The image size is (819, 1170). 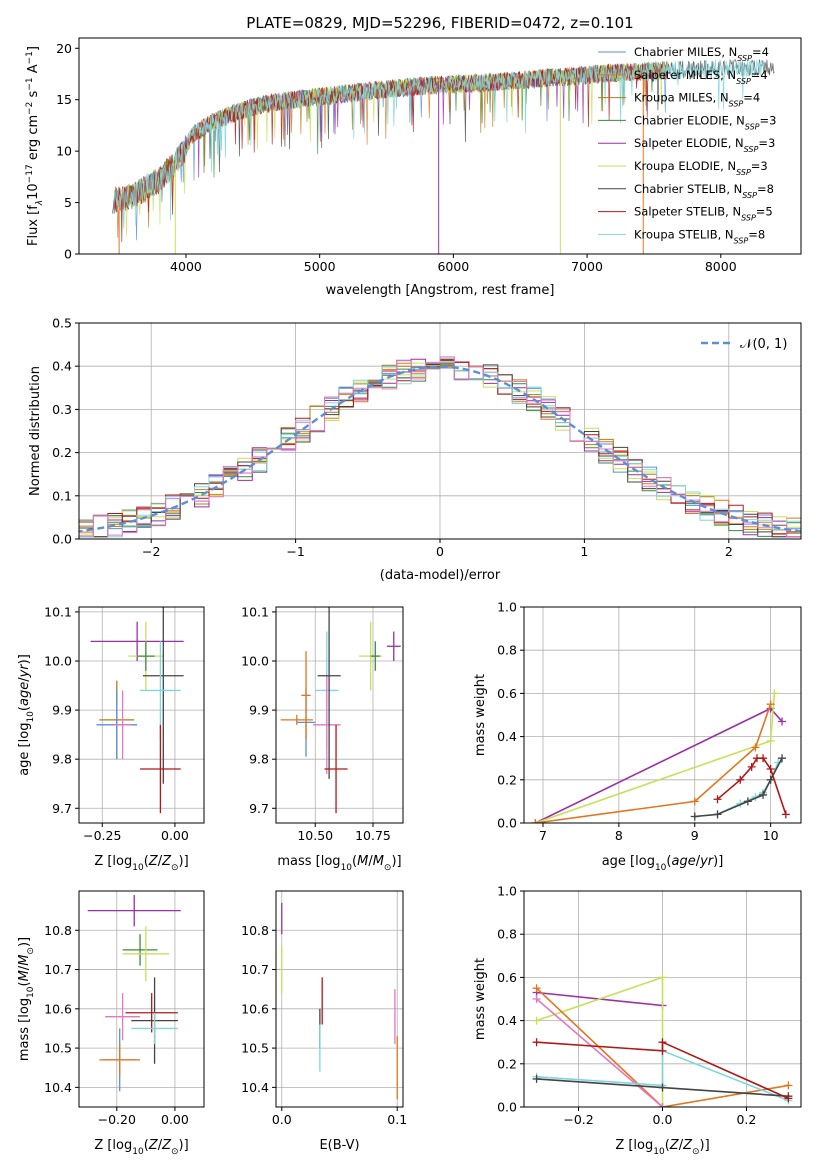 What do you see at coordinates (756, 234) in the screenshot?
I see `legend-count: =8` at bounding box center [756, 234].